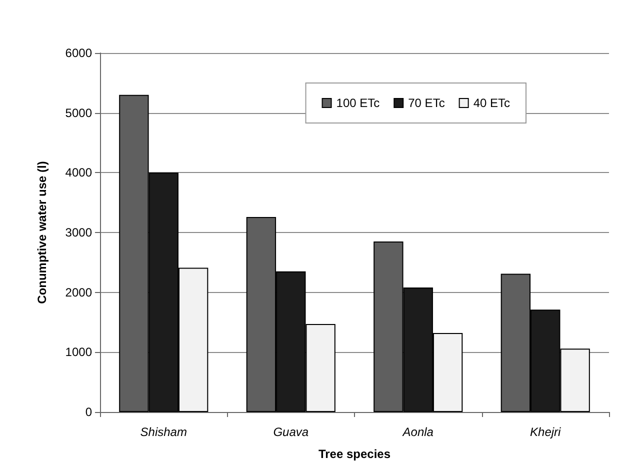  What do you see at coordinates (418, 432) in the screenshot?
I see `x-tick-label: Aonla` at bounding box center [418, 432].